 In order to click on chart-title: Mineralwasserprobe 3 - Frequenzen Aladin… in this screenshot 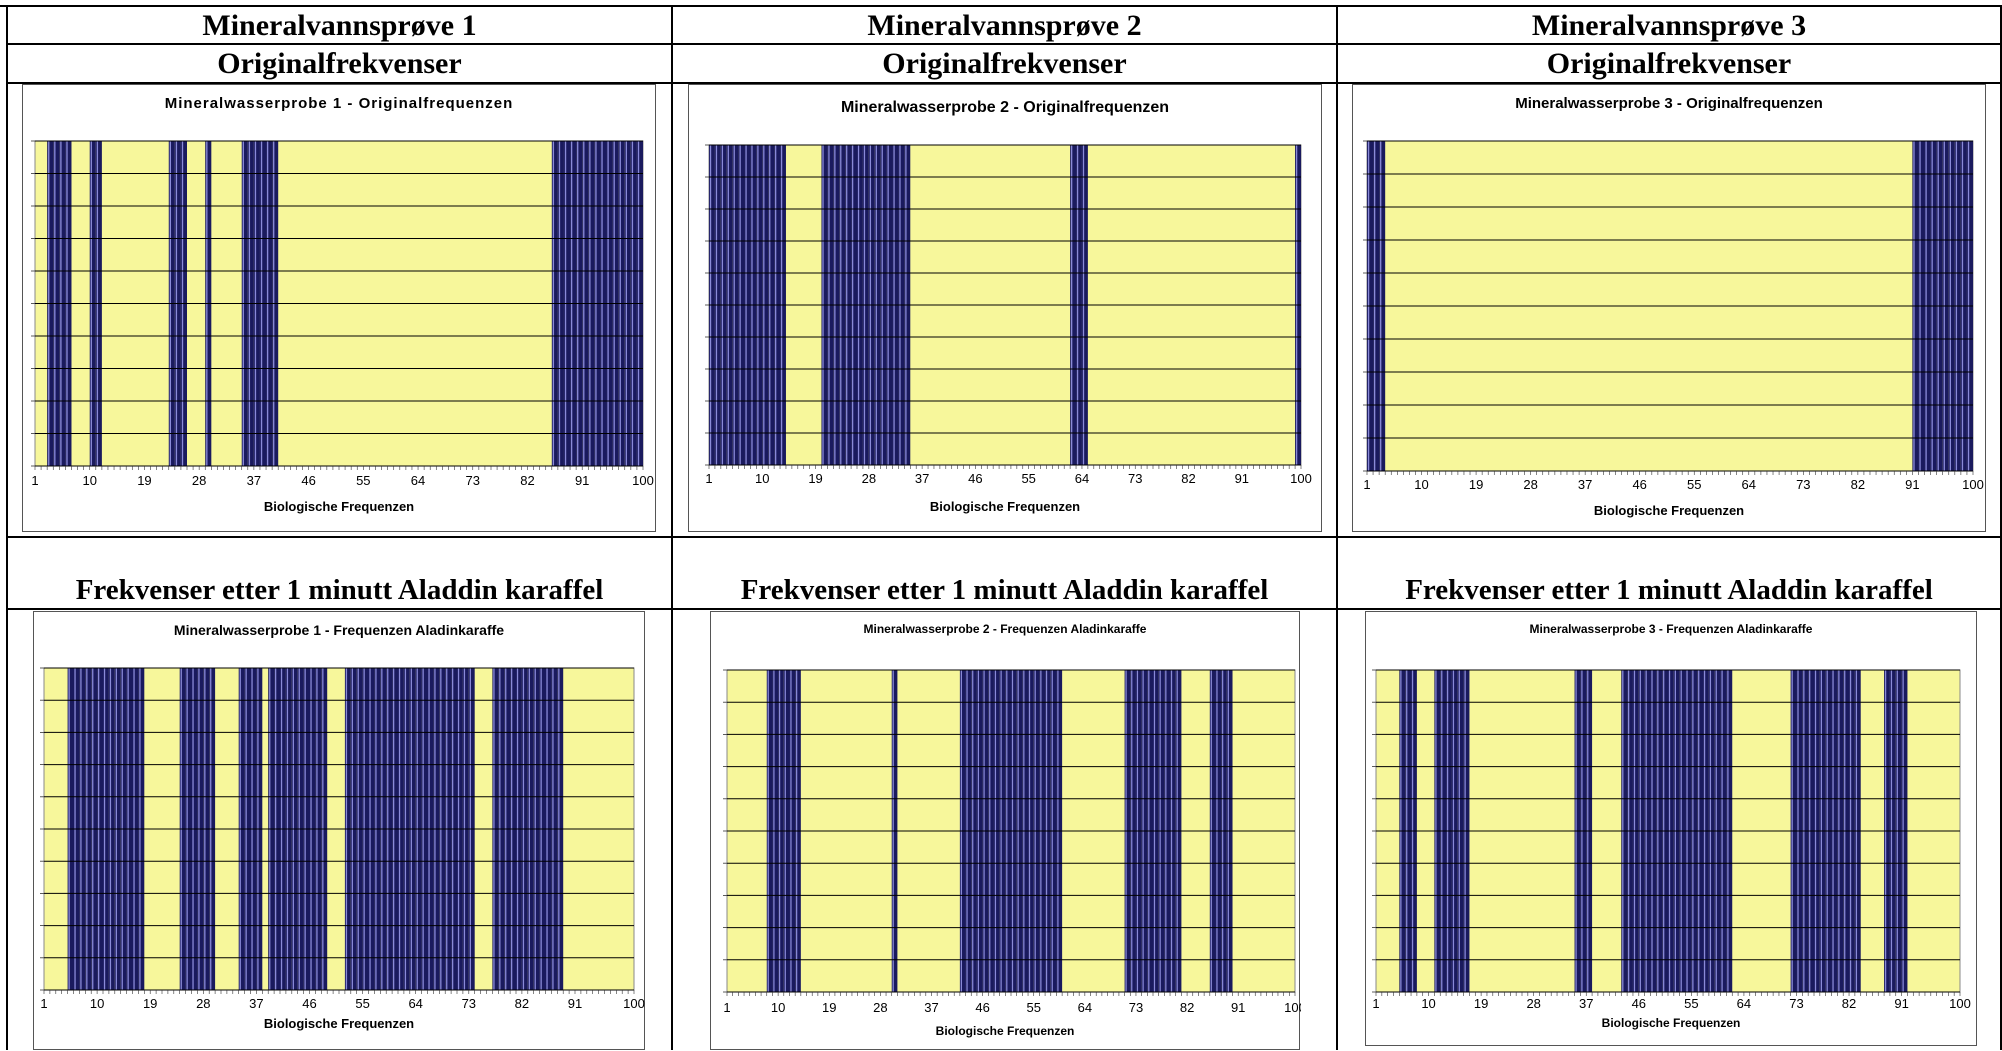, I will do `click(1671, 629)`.